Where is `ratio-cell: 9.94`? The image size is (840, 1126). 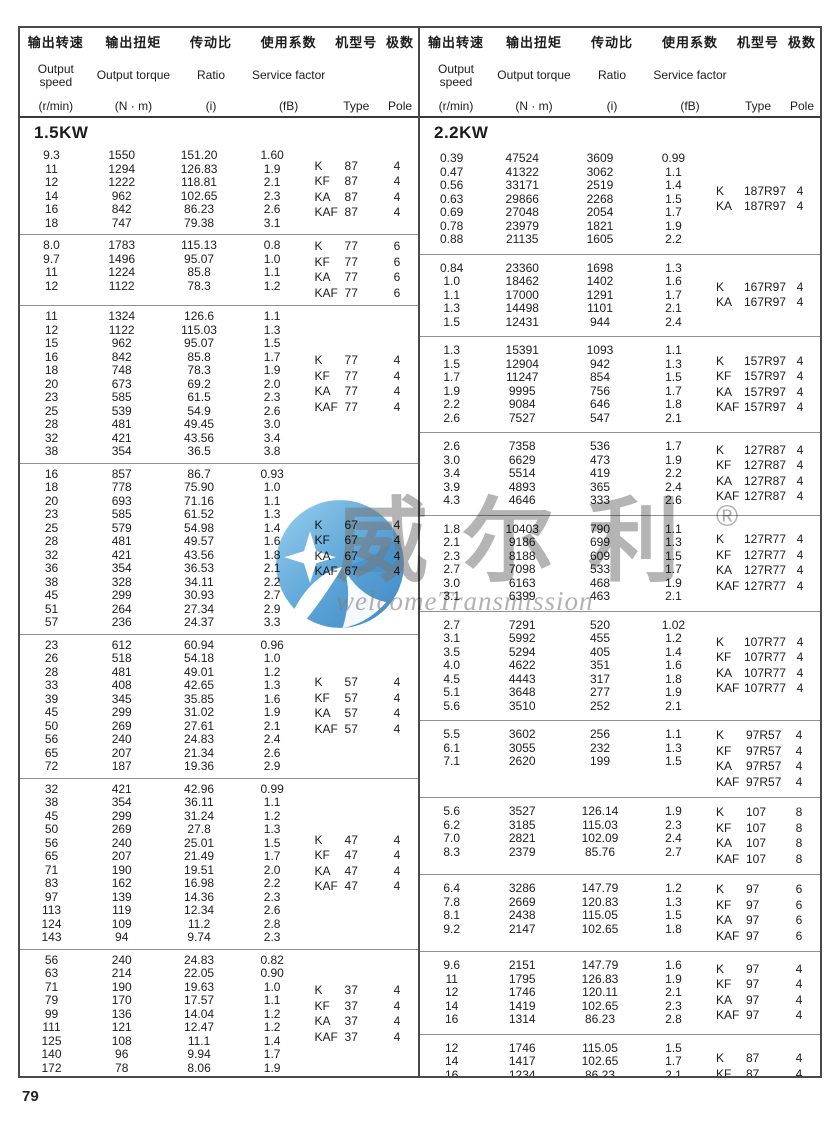 ratio-cell: 9.94 is located at coordinates (199, 1054).